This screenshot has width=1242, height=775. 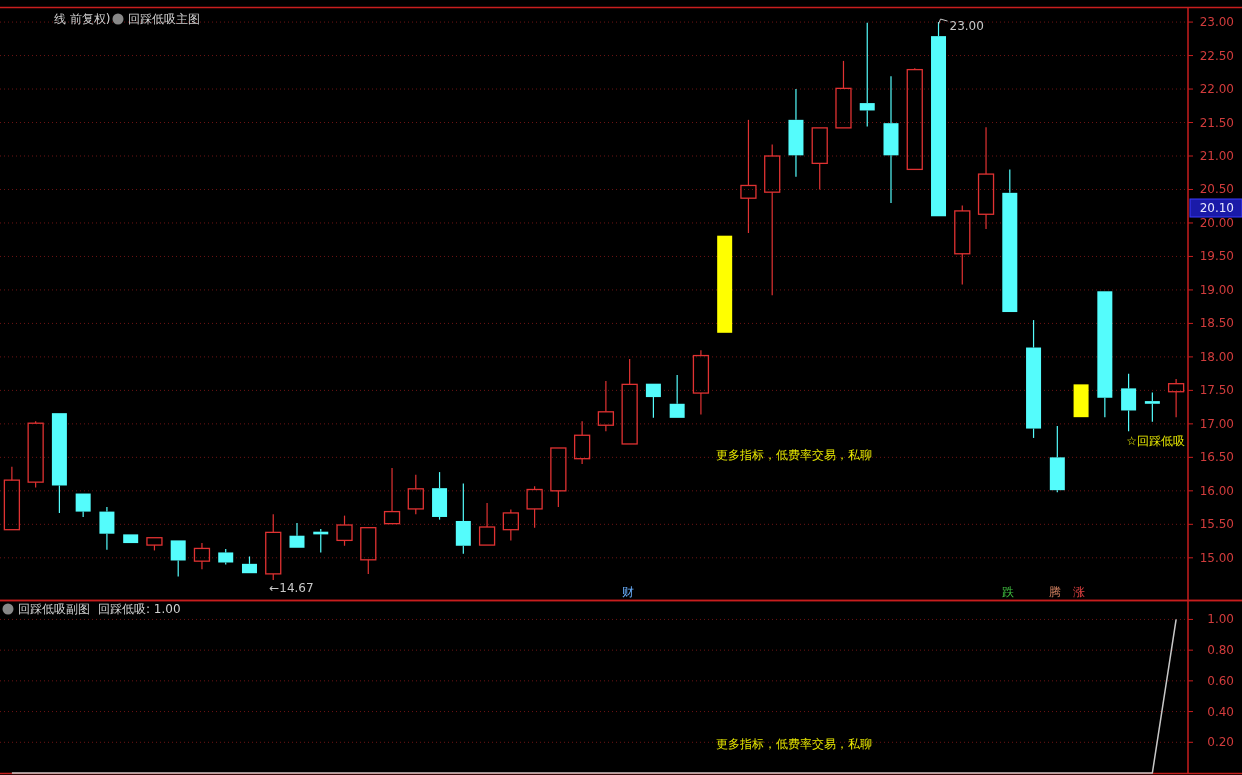 What do you see at coordinates (627, 592) in the screenshot?
I see `annotation: 财` at bounding box center [627, 592].